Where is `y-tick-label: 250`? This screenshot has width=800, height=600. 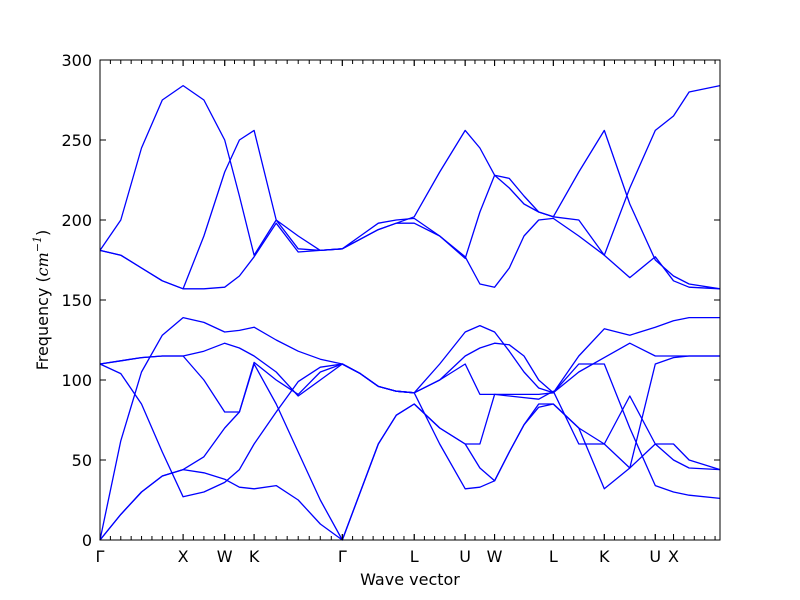 y-tick-label: 250 is located at coordinates (76, 140).